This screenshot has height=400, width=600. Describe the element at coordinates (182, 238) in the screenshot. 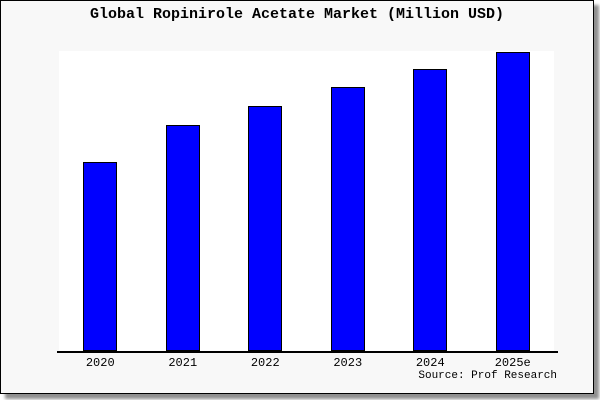

I see `bar-2021` at that location.